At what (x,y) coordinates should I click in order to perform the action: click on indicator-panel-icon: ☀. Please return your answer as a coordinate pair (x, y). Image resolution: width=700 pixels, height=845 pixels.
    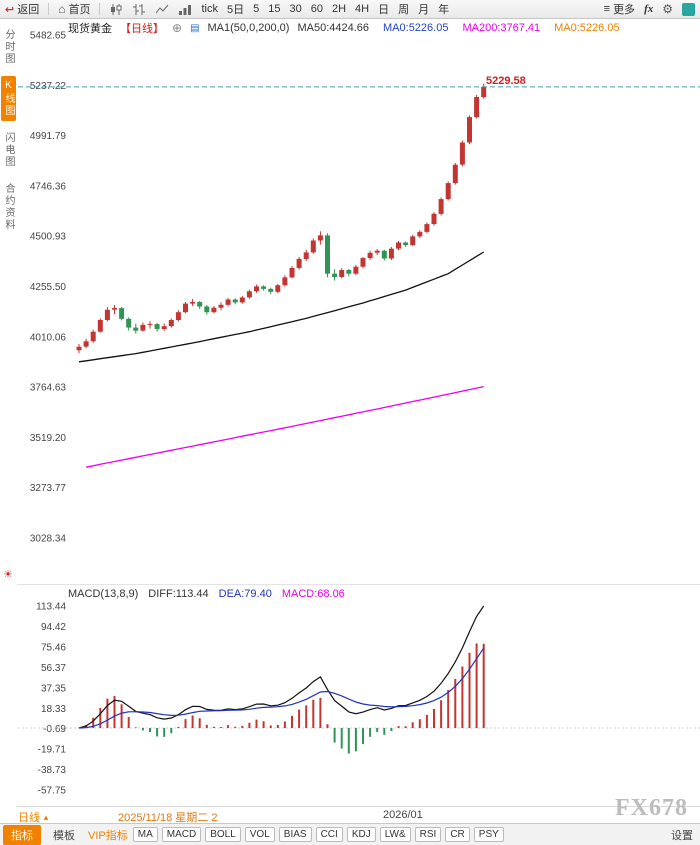
    Looking at the image, I should click on (8, 575).